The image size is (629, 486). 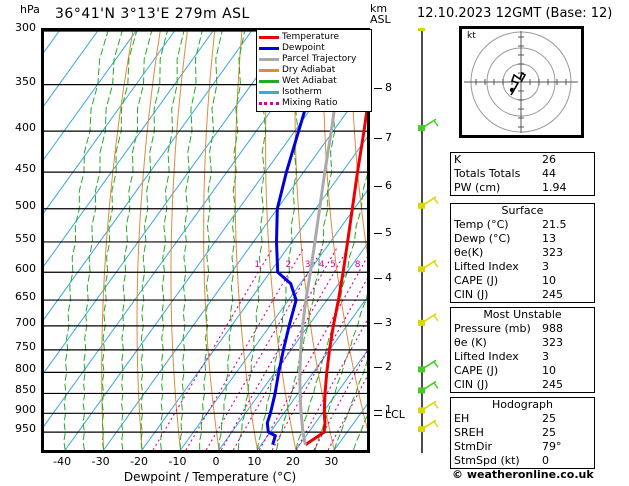 What do you see at coordinates (388, 278) in the screenshot?
I see `height-tick: 4` at bounding box center [388, 278].